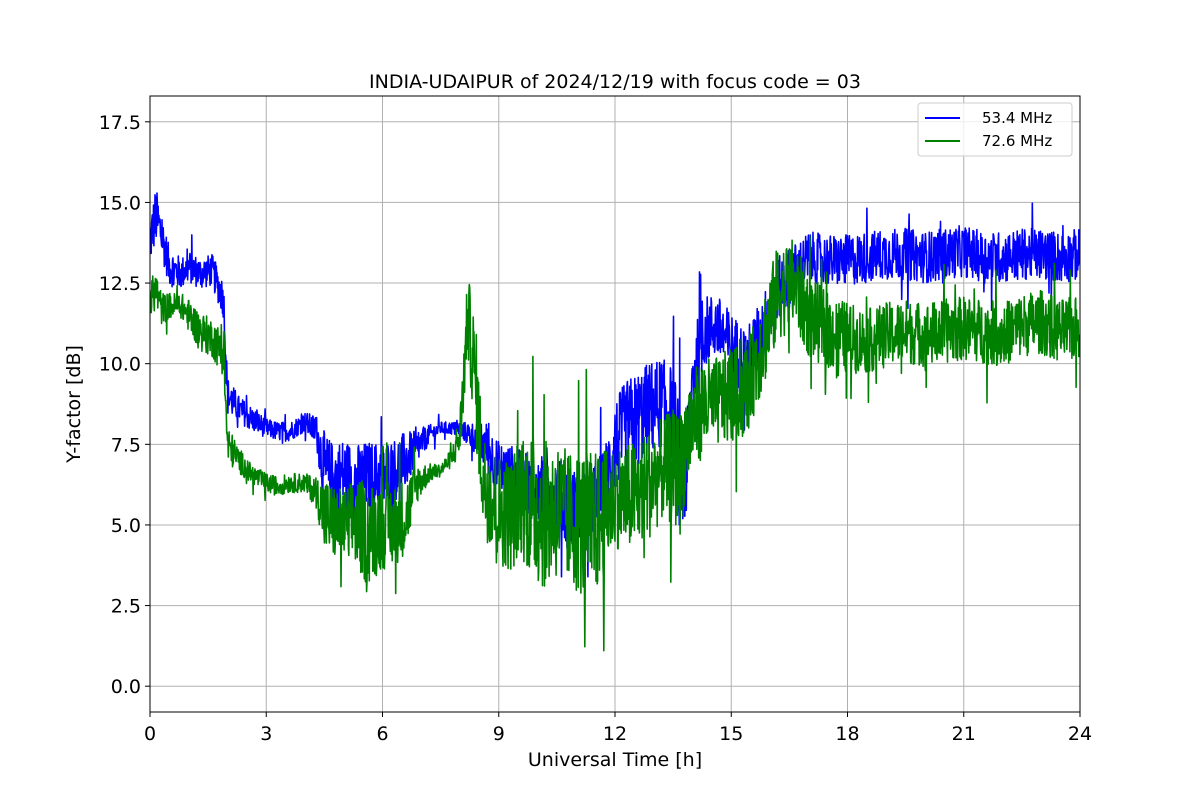 This screenshot has width=1200, height=800. What do you see at coordinates (499, 734) in the screenshot?
I see `x-tick-label: 9` at bounding box center [499, 734].